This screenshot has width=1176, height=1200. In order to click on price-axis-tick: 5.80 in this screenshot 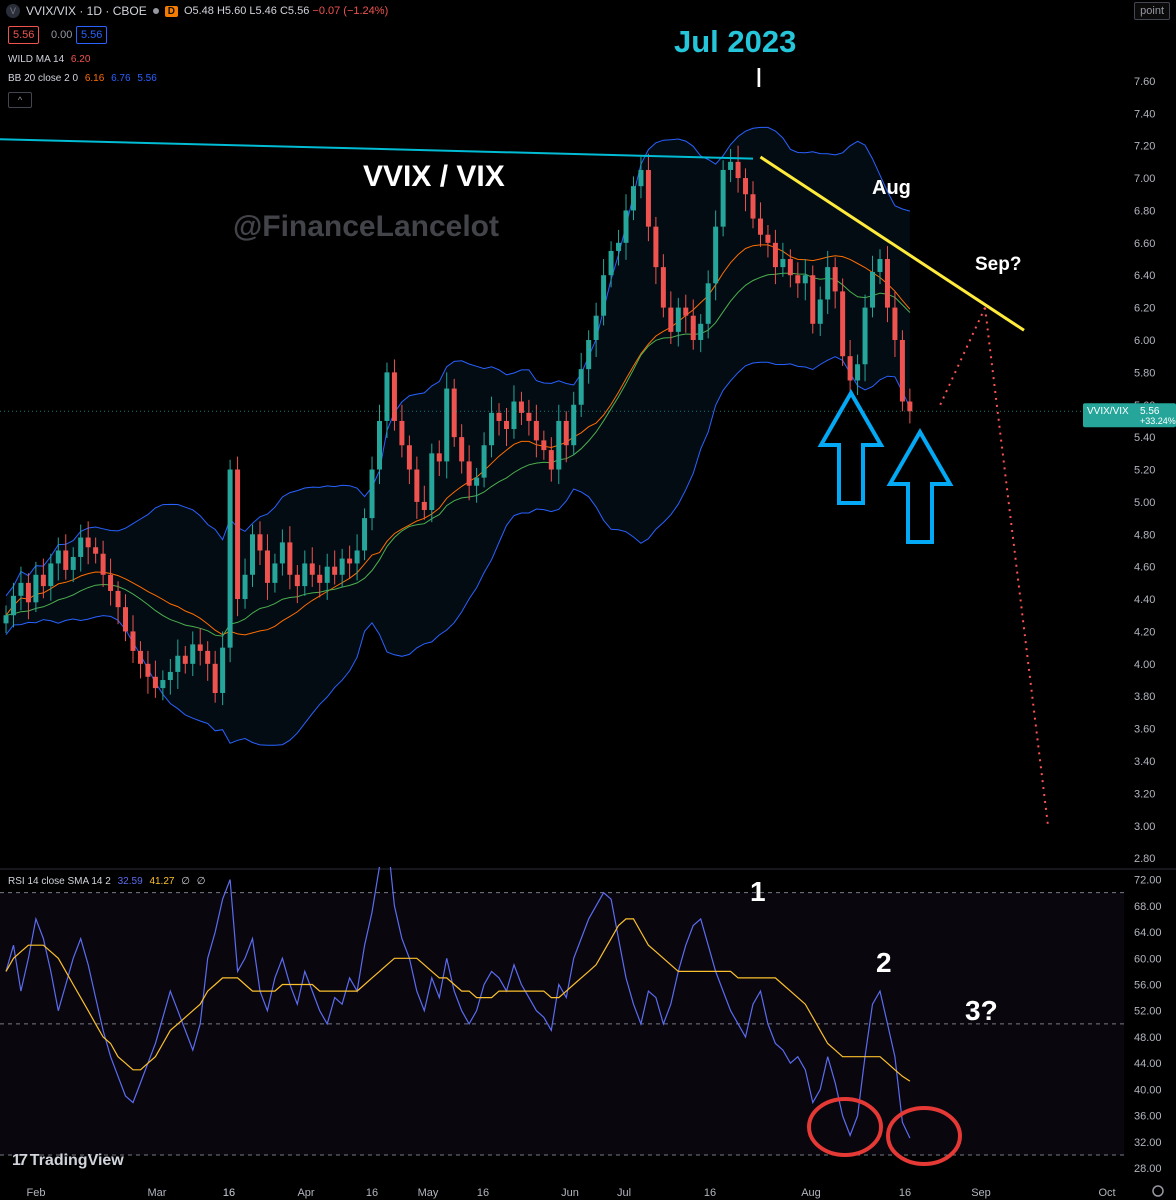, I will do `click(1144, 373)`.